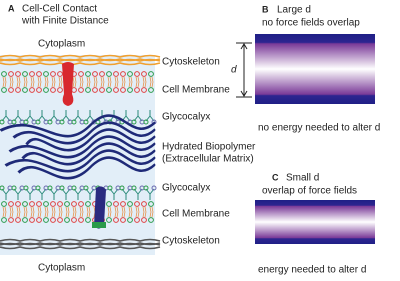  I want to click on force-field-band, so click(315, 69).